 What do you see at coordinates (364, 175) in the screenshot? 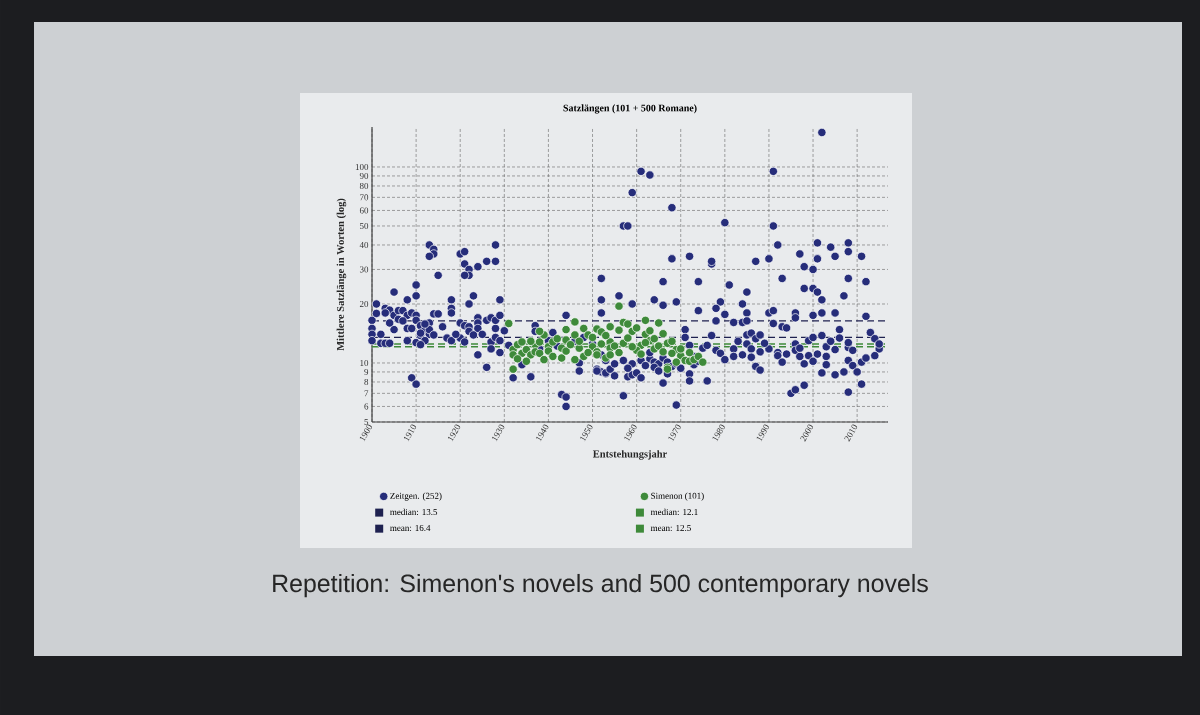
I see `y-tick-label: 90` at bounding box center [364, 175].